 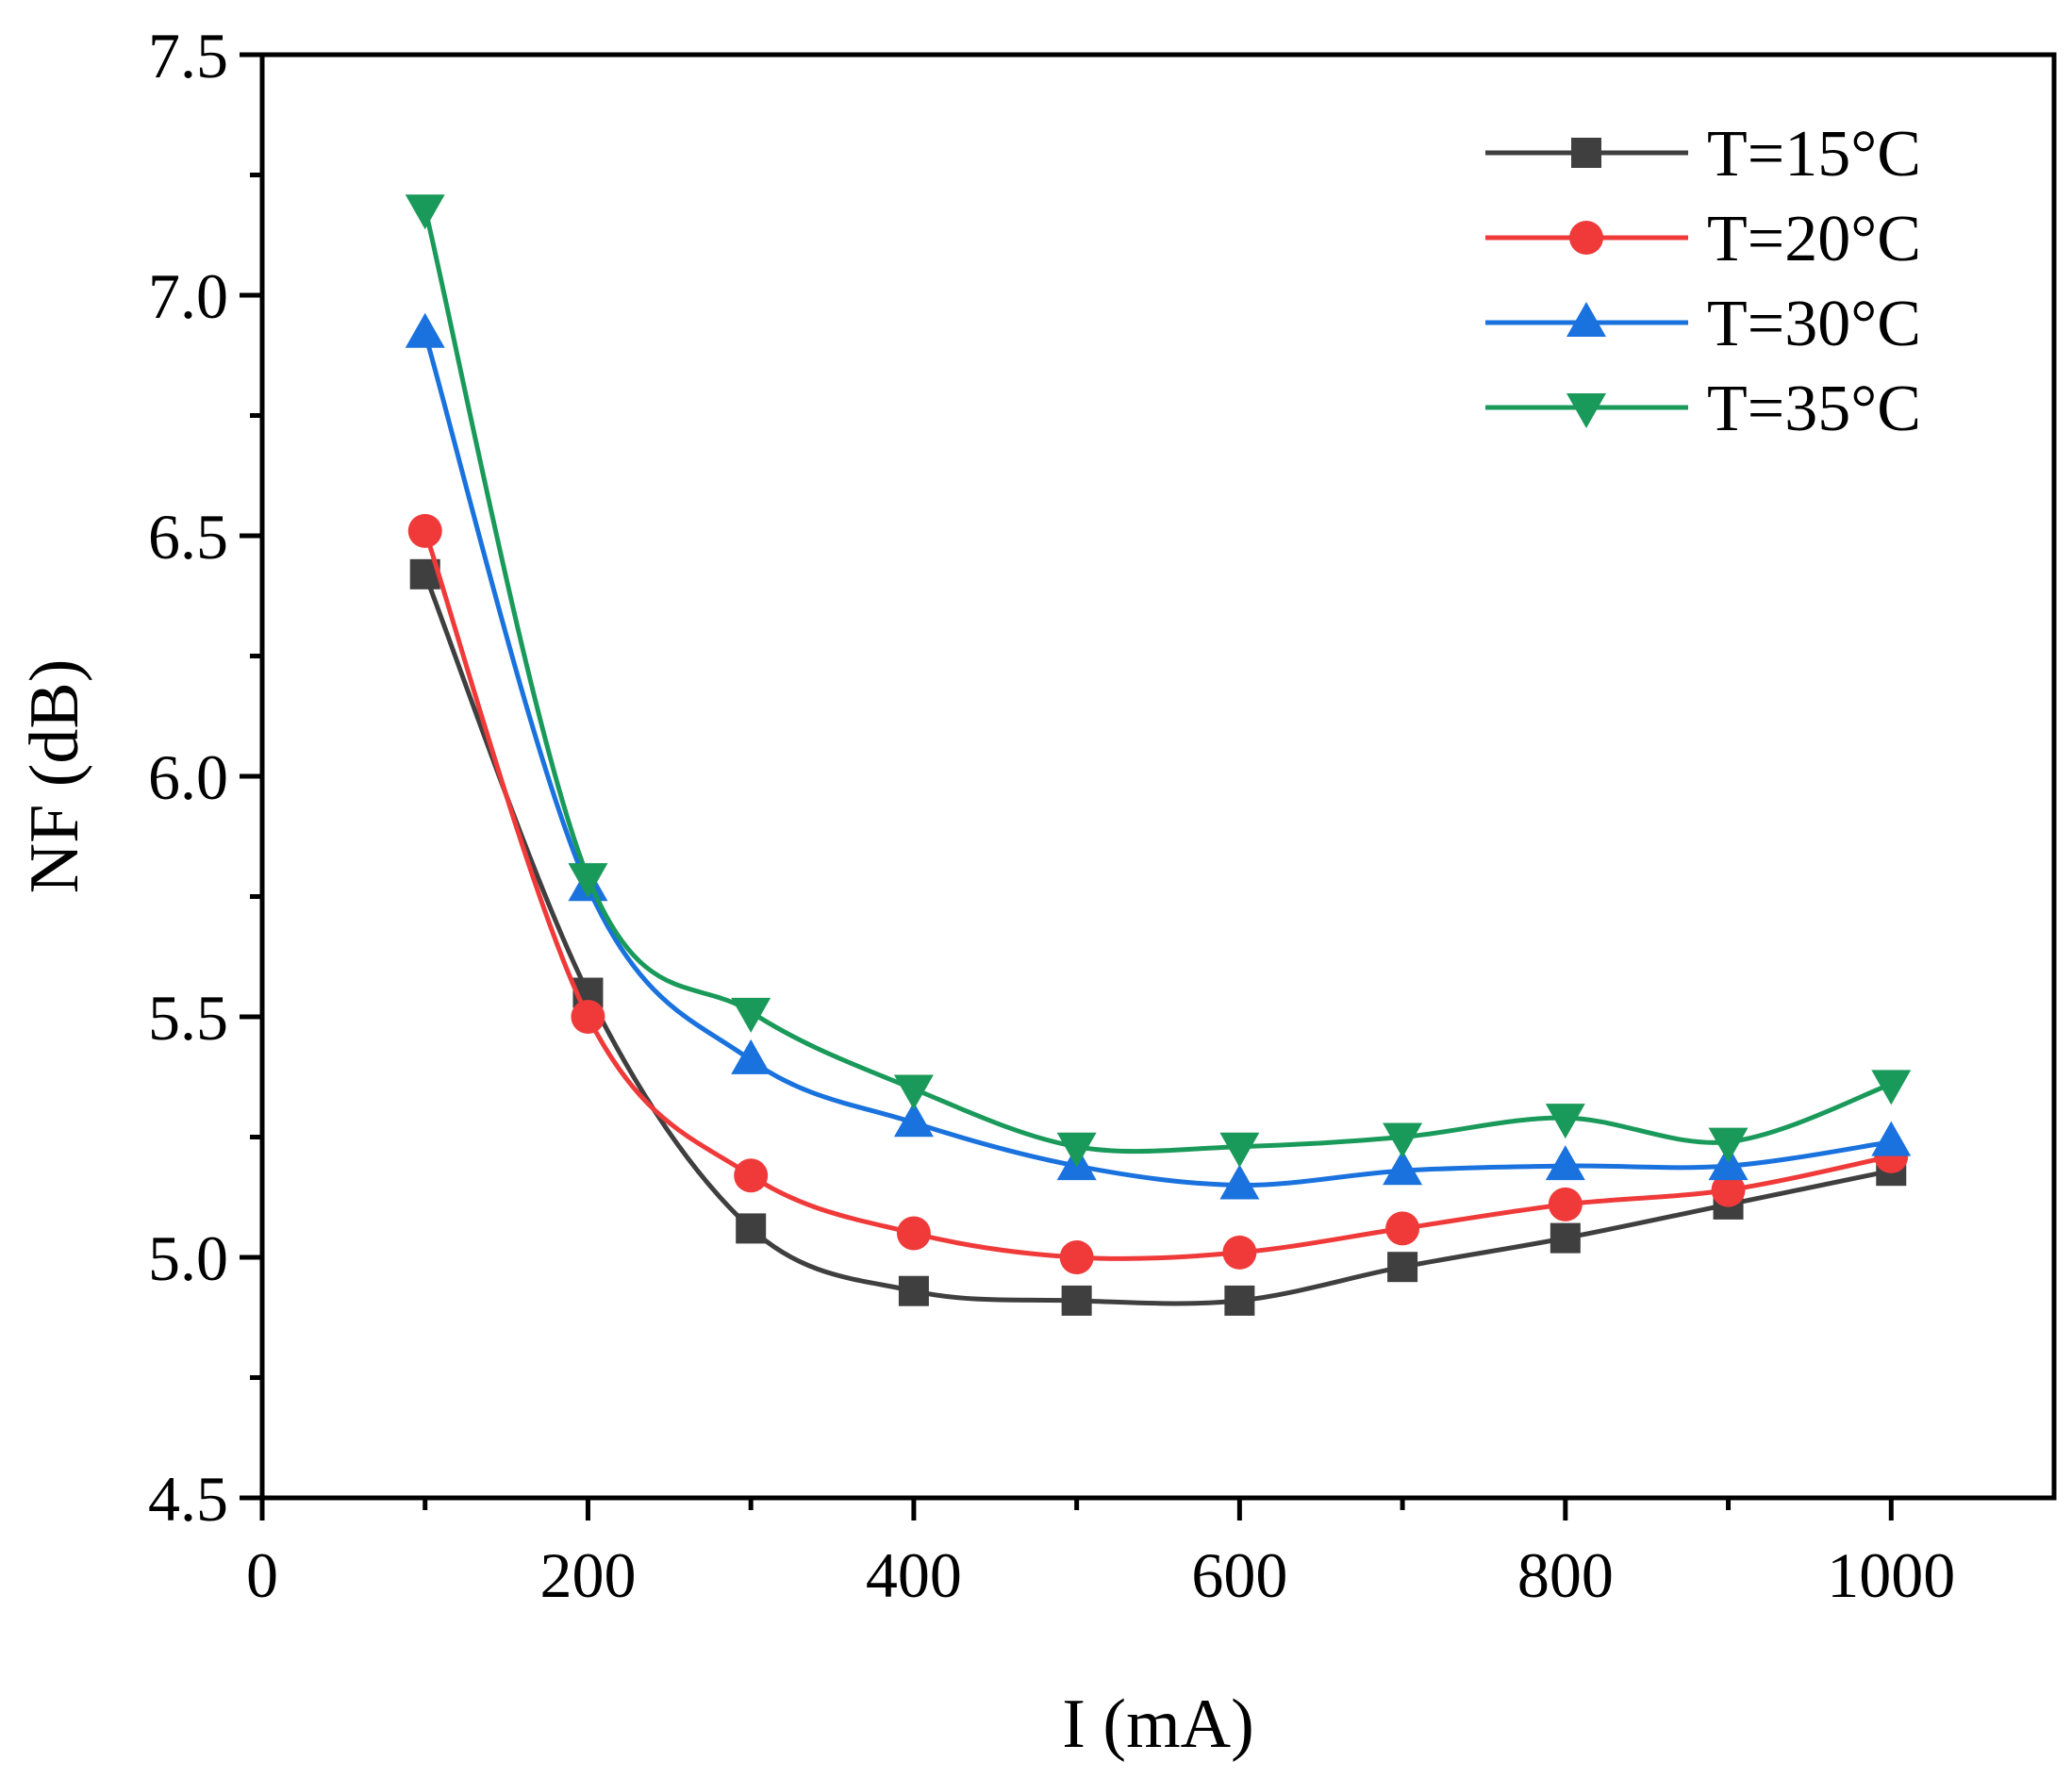 What do you see at coordinates (1703, 324) in the screenshot?
I see `legend-item: T=30°C` at bounding box center [1703, 324].